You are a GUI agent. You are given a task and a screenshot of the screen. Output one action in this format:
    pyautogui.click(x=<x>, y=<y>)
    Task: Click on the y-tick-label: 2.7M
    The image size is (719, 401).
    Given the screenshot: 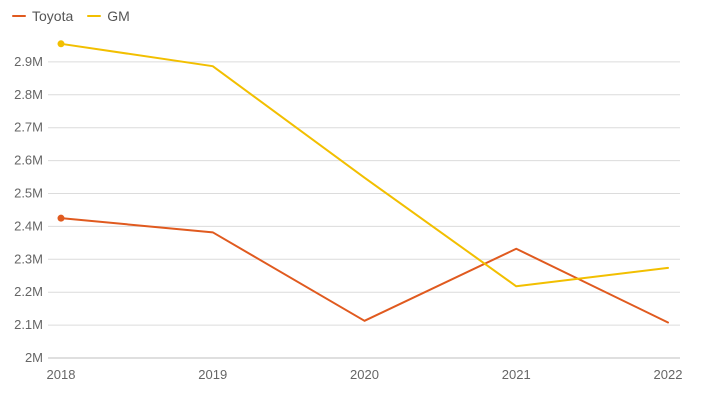 What is the action you would take?
    pyautogui.click(x=28, y=127)
    